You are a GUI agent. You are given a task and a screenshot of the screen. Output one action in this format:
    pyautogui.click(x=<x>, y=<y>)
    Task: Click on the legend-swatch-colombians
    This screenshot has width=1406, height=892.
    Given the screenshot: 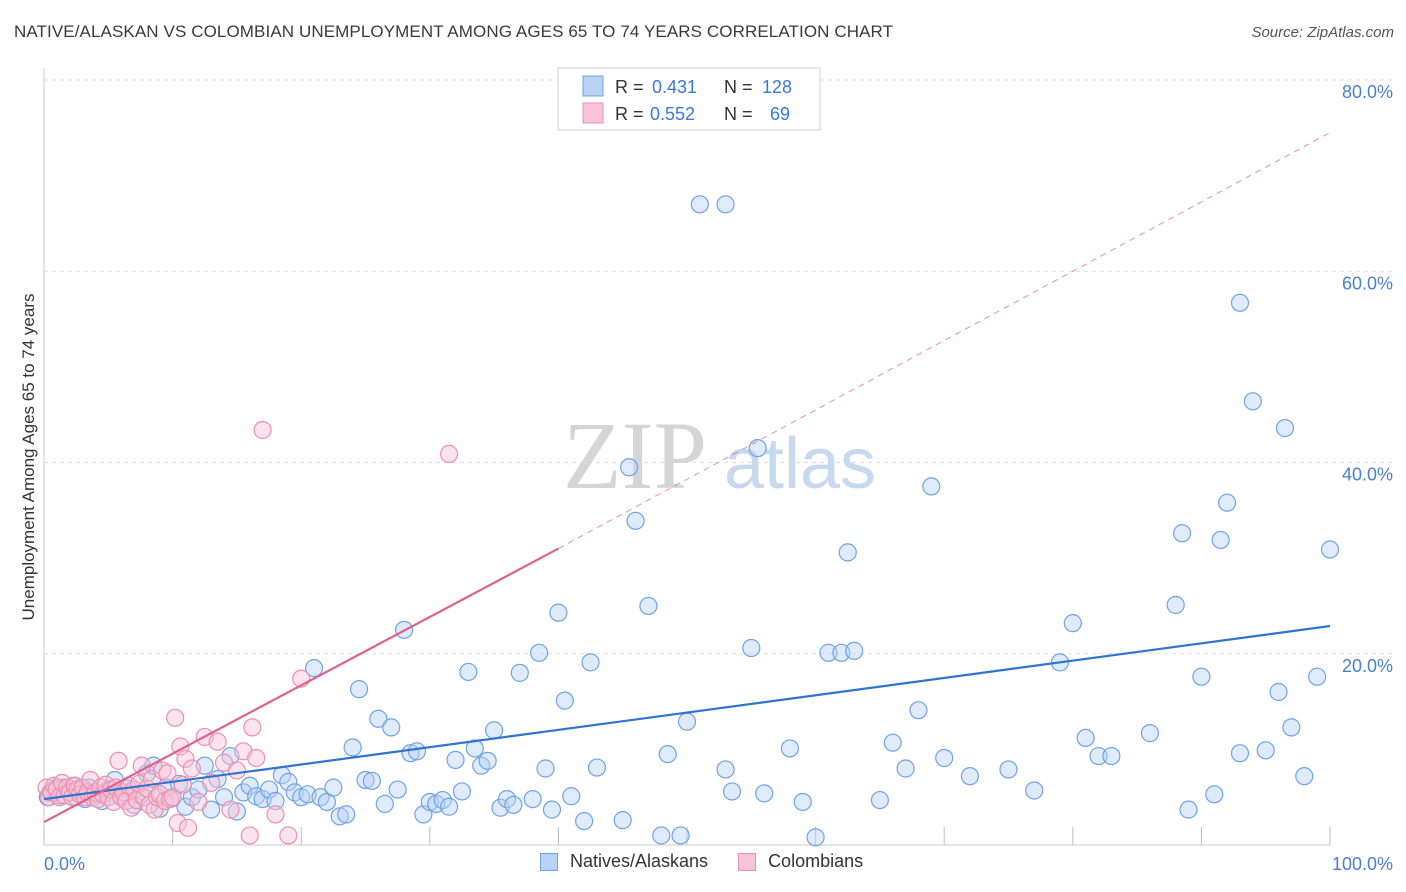 What is the action you would take?
    pyautogui.click(x=747, y=861)
    